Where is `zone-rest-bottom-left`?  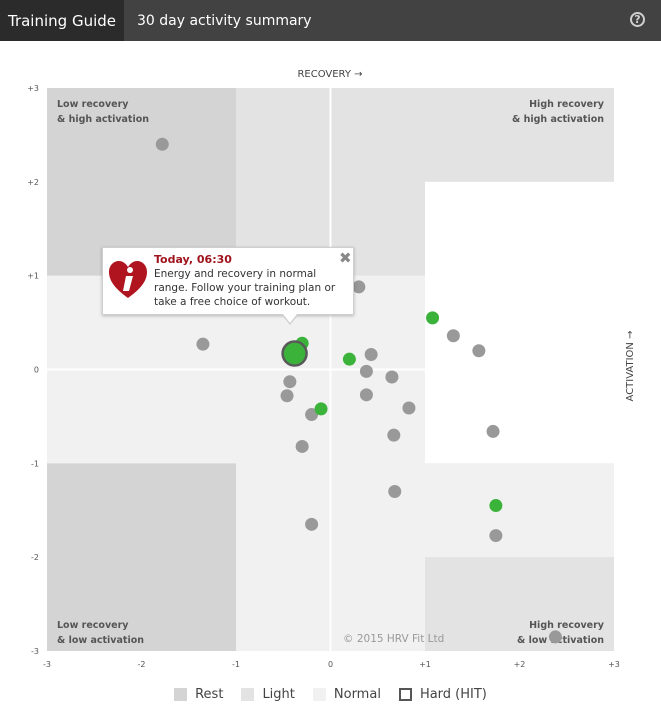
zone-rest-bottom-left is located at coordinates (141, 557).